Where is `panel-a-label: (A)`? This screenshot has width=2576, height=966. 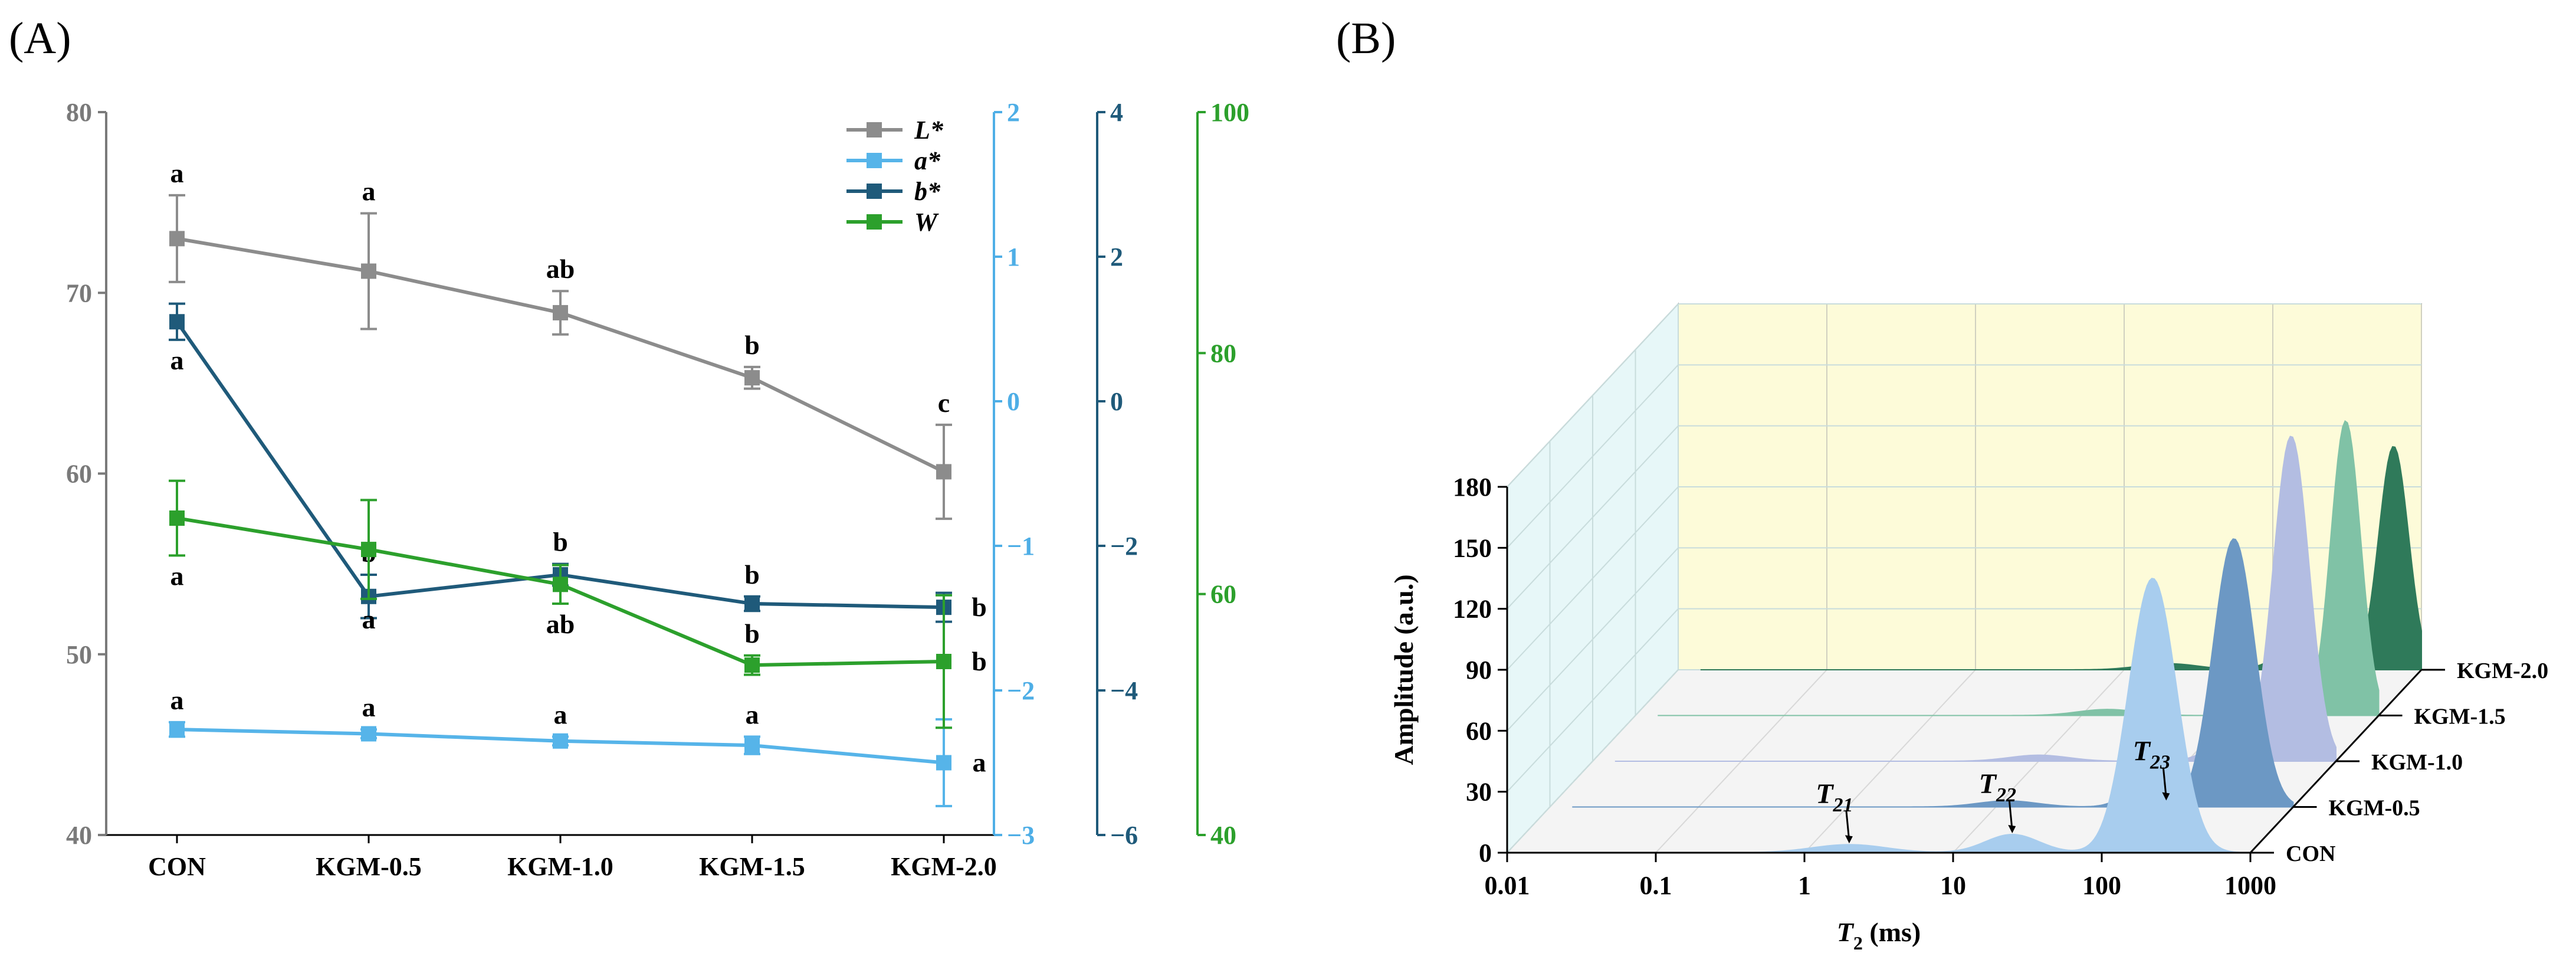 panel-a-label: (A) is located at coordinates (40, 38).